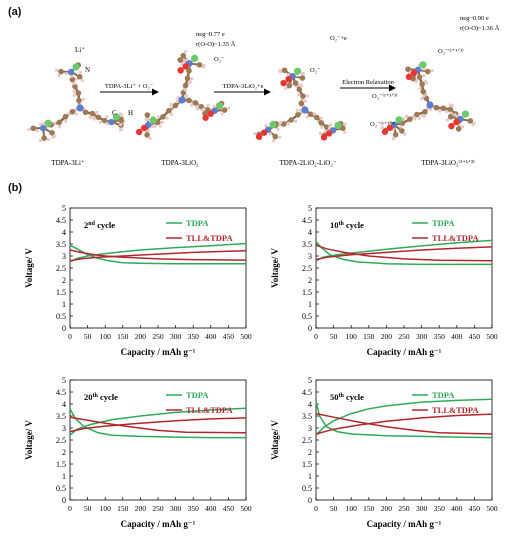  I want to click on atom-label: C, so click(114, 113).